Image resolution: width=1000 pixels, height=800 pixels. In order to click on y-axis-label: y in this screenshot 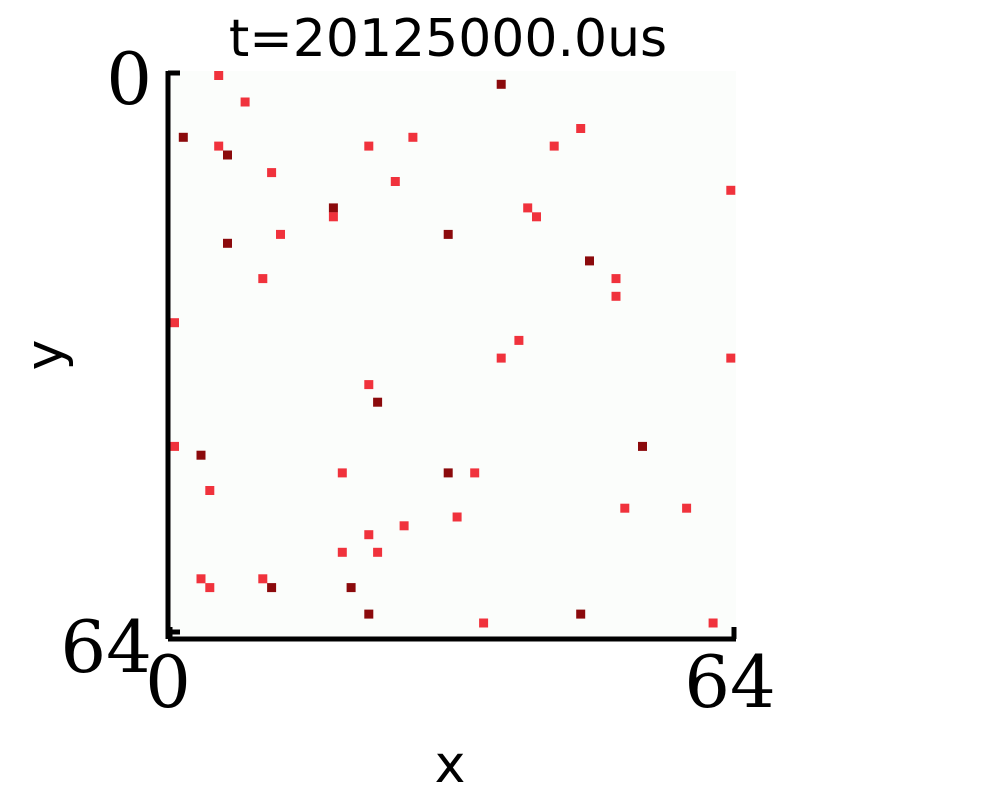, I will do `click(45, 355)`.